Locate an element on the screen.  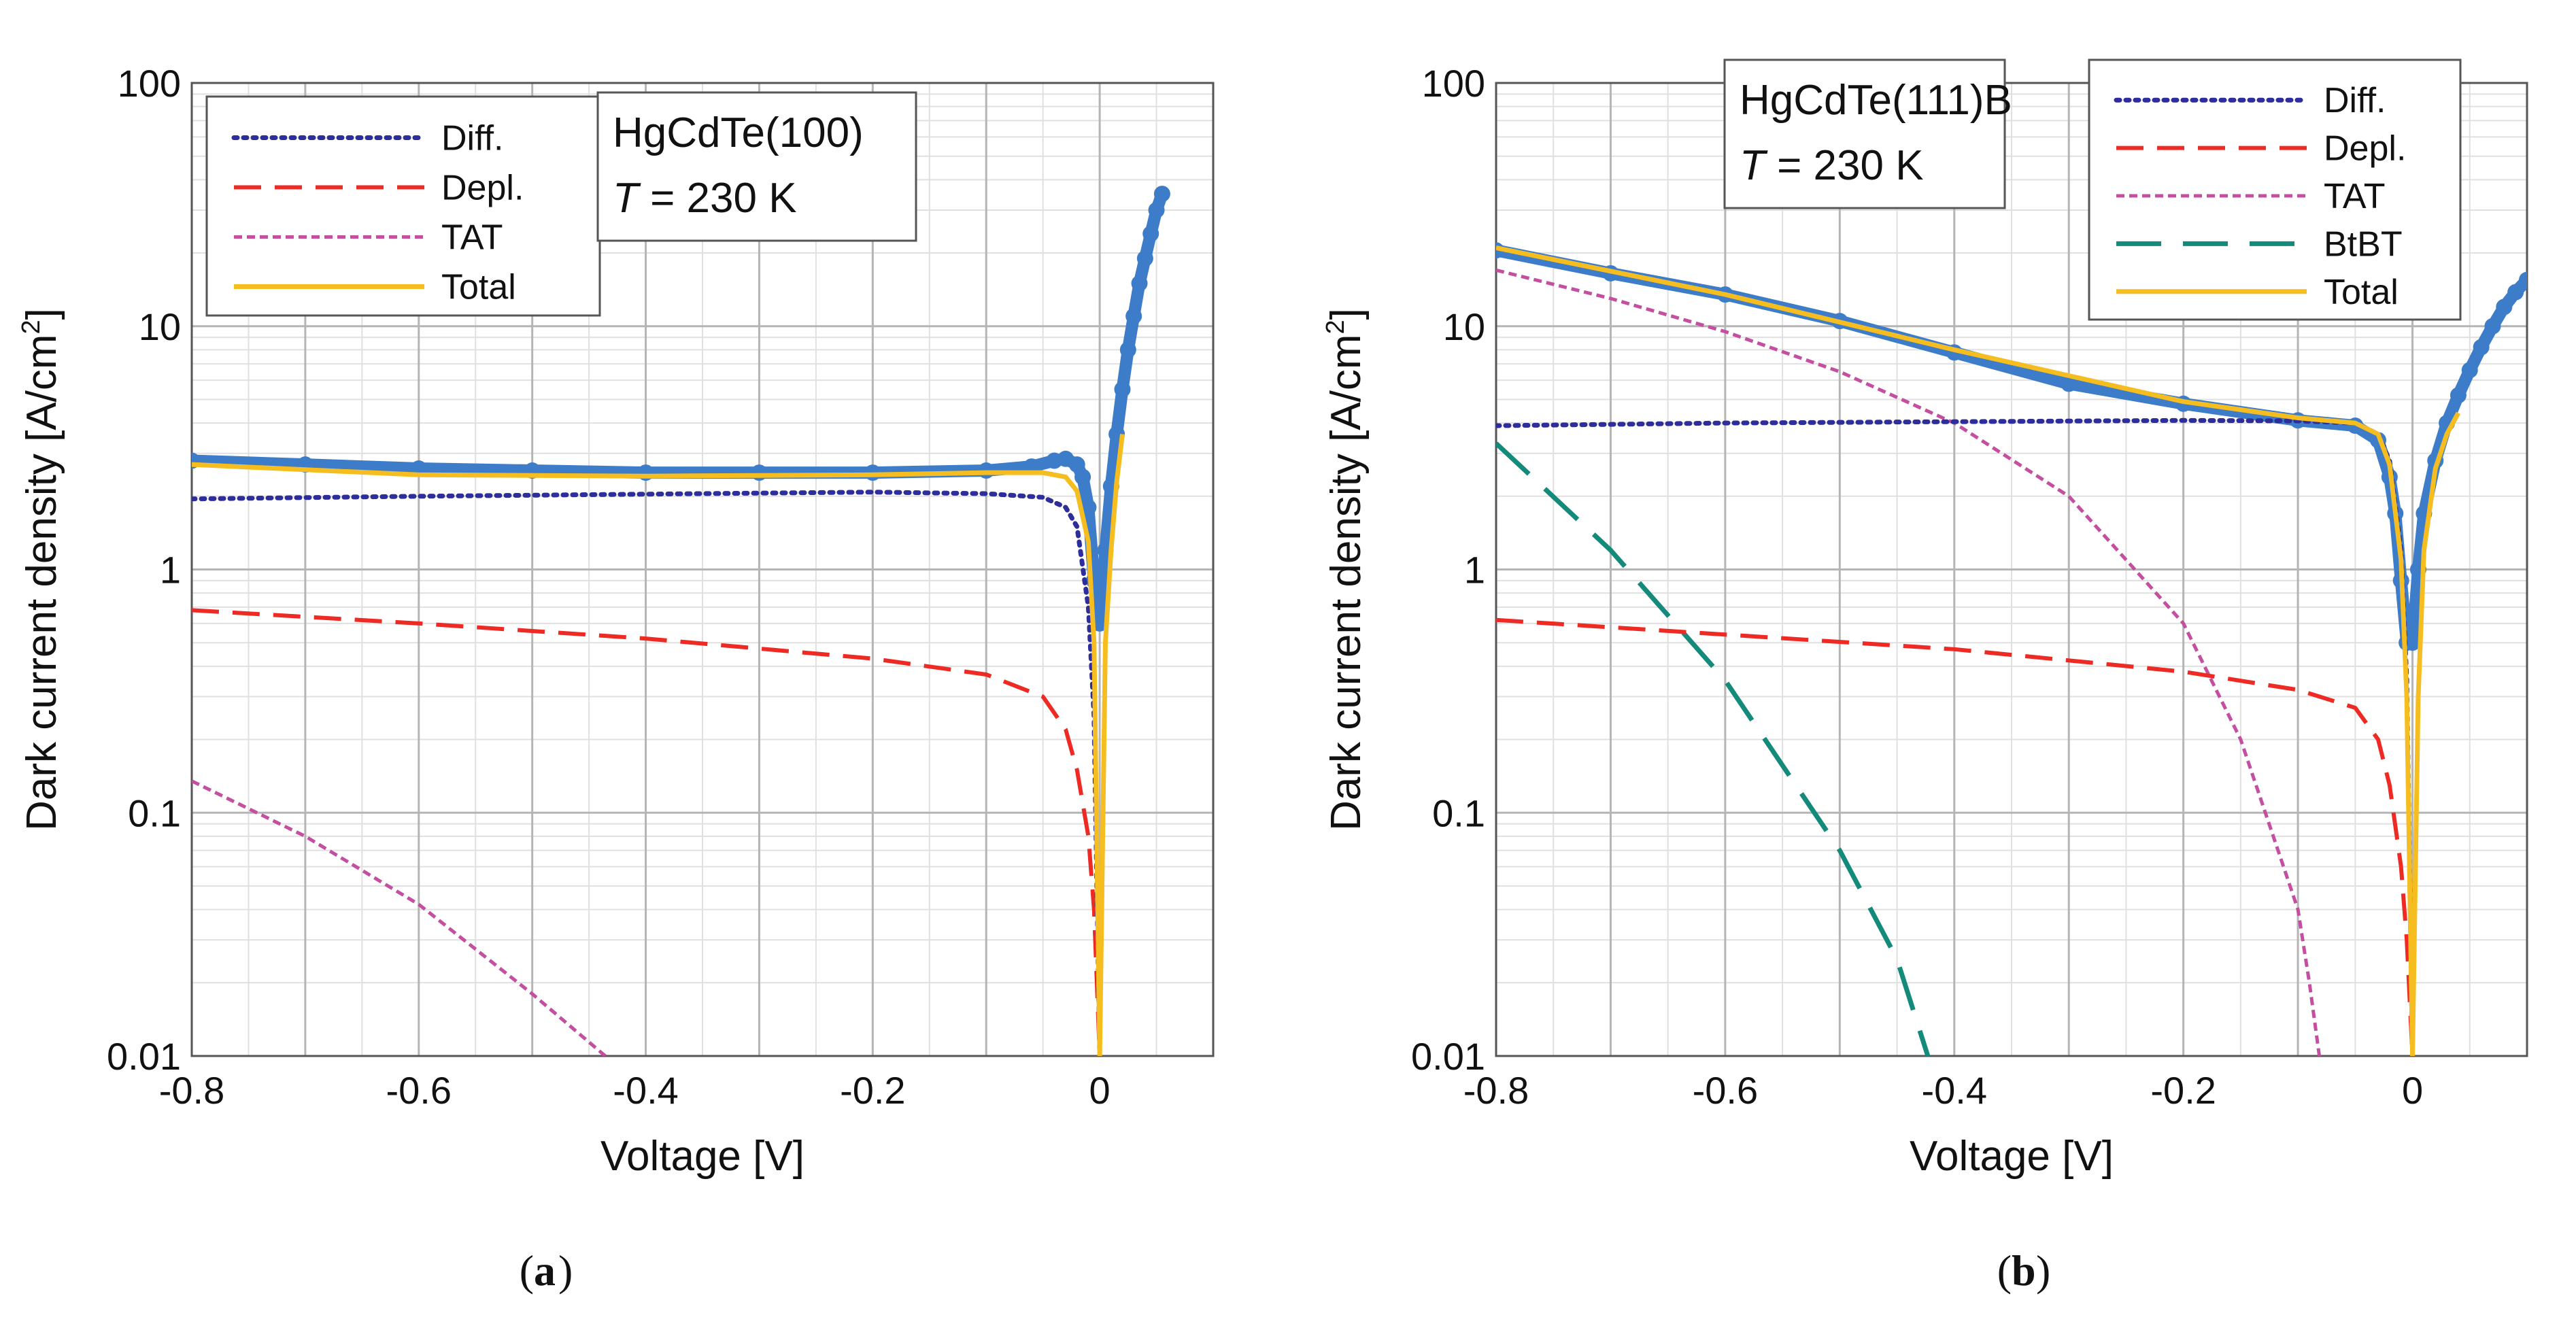
series-line-tat is located at coordinates (400, 917).